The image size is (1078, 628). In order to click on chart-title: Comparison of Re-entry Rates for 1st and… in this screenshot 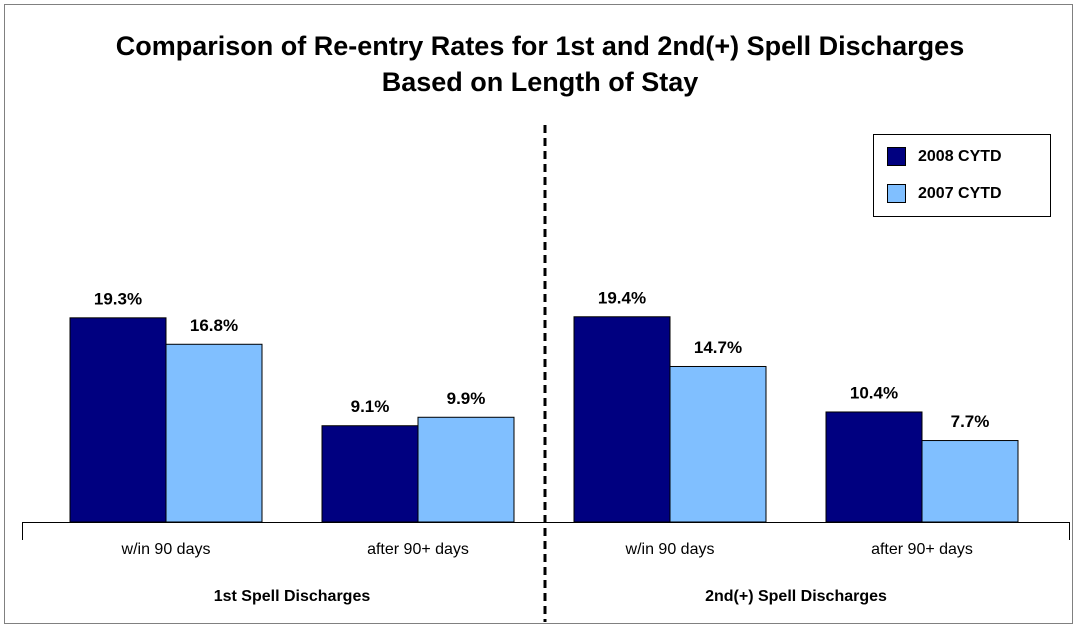, I will do `click(540, 46)`.